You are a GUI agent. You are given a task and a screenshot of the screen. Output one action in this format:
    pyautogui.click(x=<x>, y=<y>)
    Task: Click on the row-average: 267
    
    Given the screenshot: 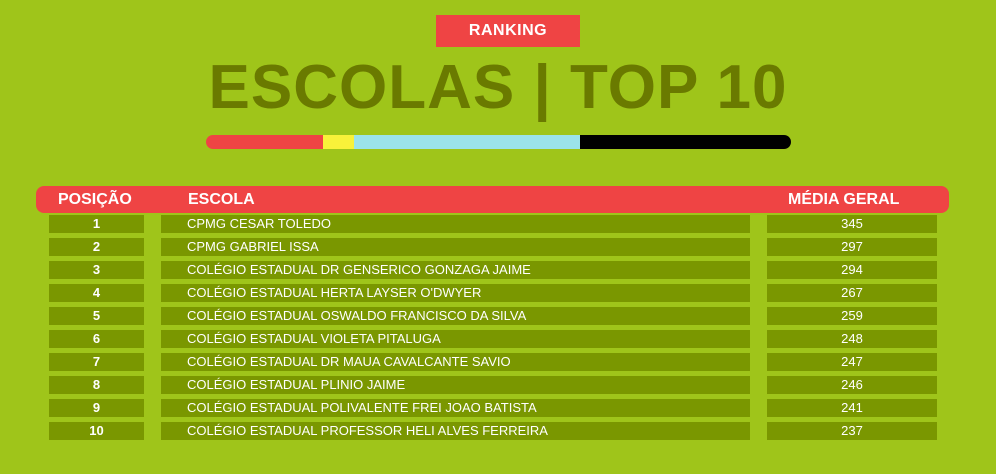 What is the action you would take?
    pyautogui.click(x=852, y=293)
    